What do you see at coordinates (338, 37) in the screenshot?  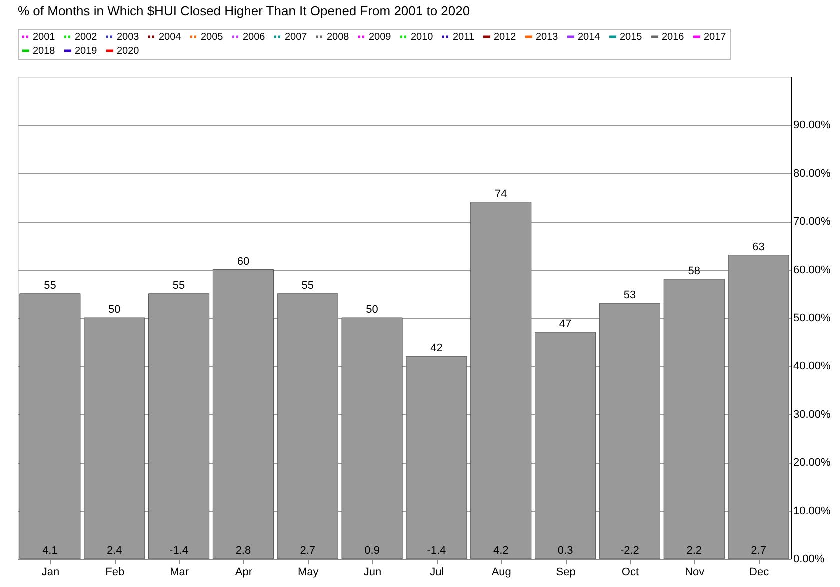 I see `legend-label: 2008` at bounding box center [338, 37].